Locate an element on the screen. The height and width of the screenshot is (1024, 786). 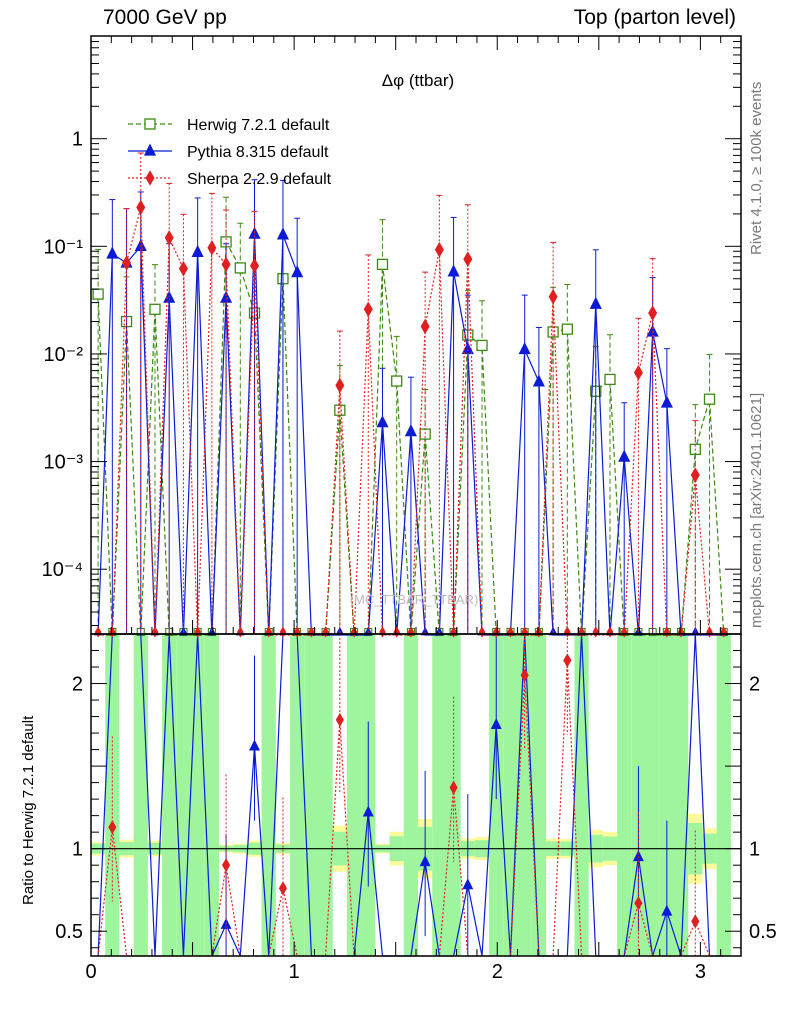
legend-label: Herwig 7.2.1 default is located at coordinates (258, 125).